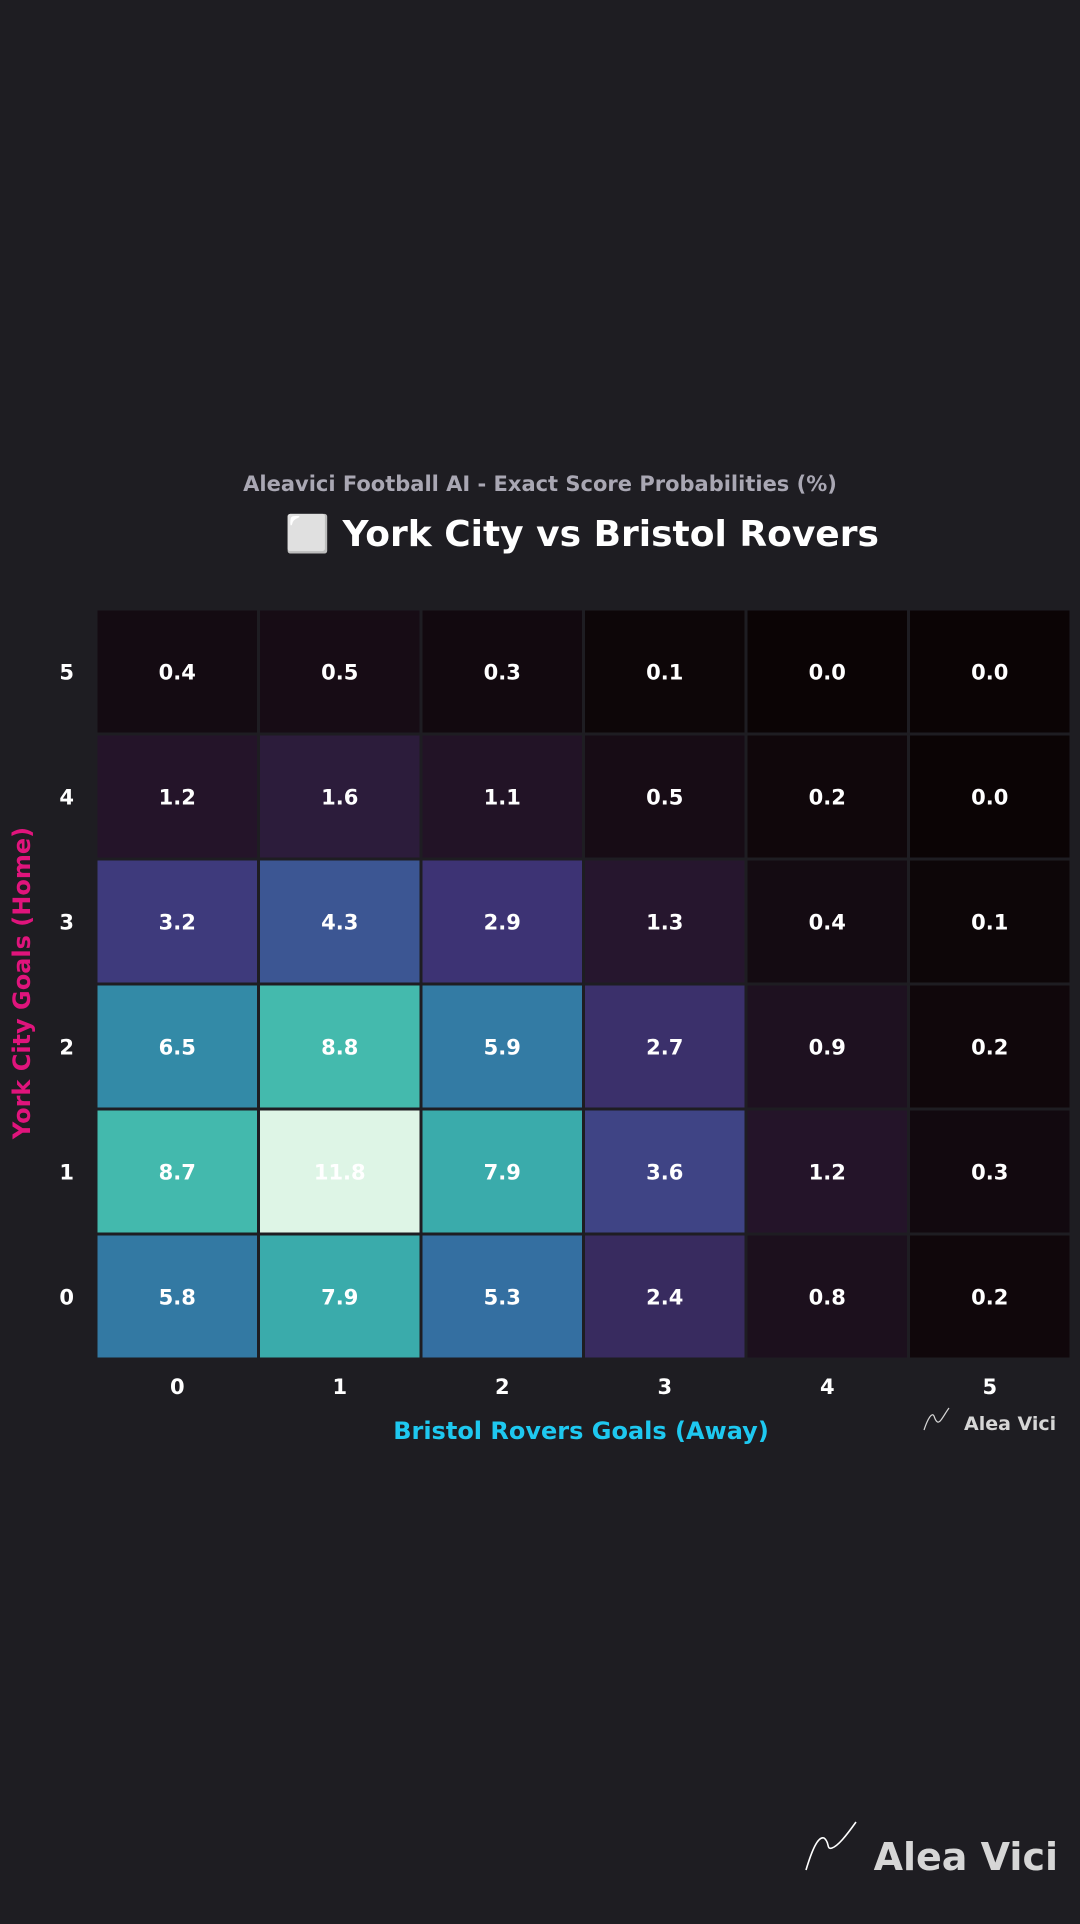 This screenshot has height=1924, width=1080. I want to click on watermark-large: Alea Vici, so click(931, 1850).